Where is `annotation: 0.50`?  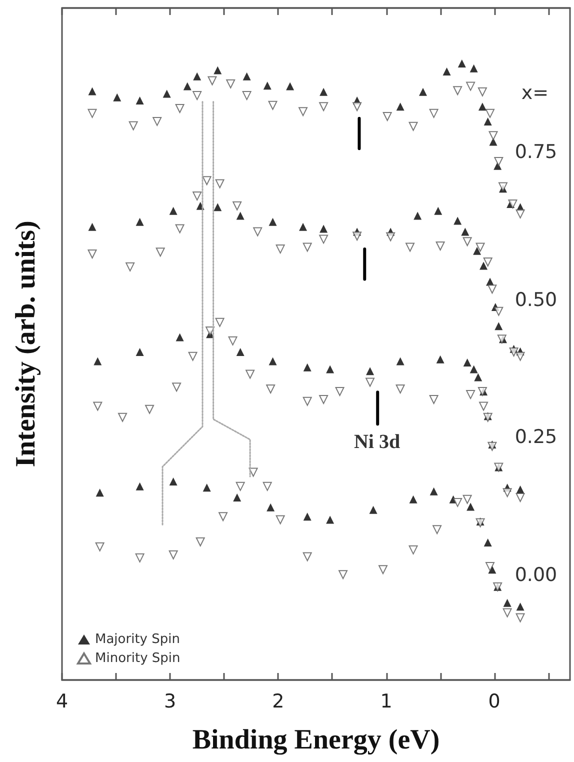 annotation: 0.50 is located at coordinates (536, 300).